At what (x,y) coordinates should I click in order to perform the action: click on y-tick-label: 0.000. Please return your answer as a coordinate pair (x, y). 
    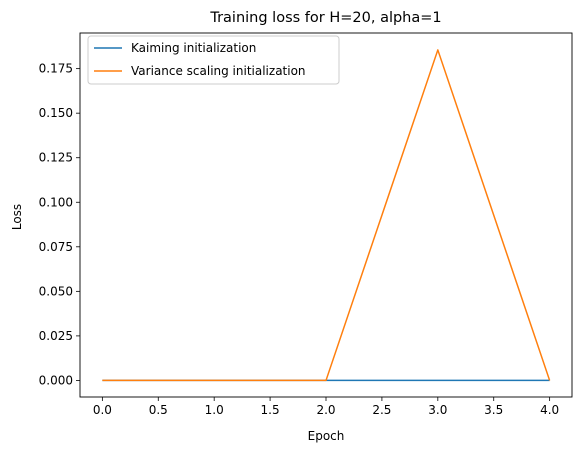
    Looking at the image, I should click on (56, 380).